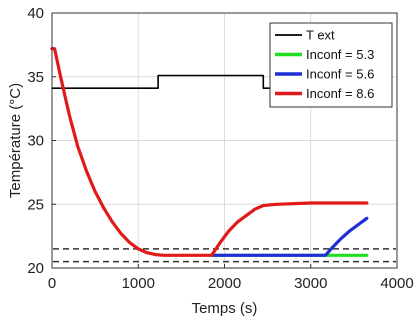 The width and height of the screenshot is (419, 321). Describe the element at coordinates (396, 283) in the screenshot. I see `x-tick-label: 4000` at that location.